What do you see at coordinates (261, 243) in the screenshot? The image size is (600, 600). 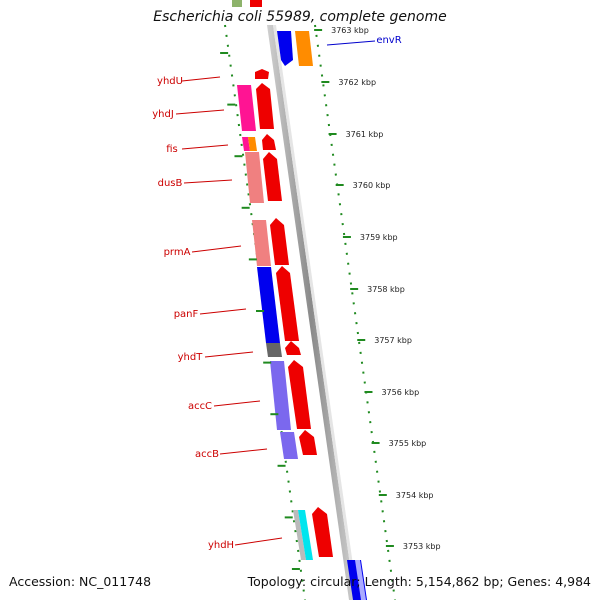 I see `gene-block-prmA` at bounding box center [261, 243].